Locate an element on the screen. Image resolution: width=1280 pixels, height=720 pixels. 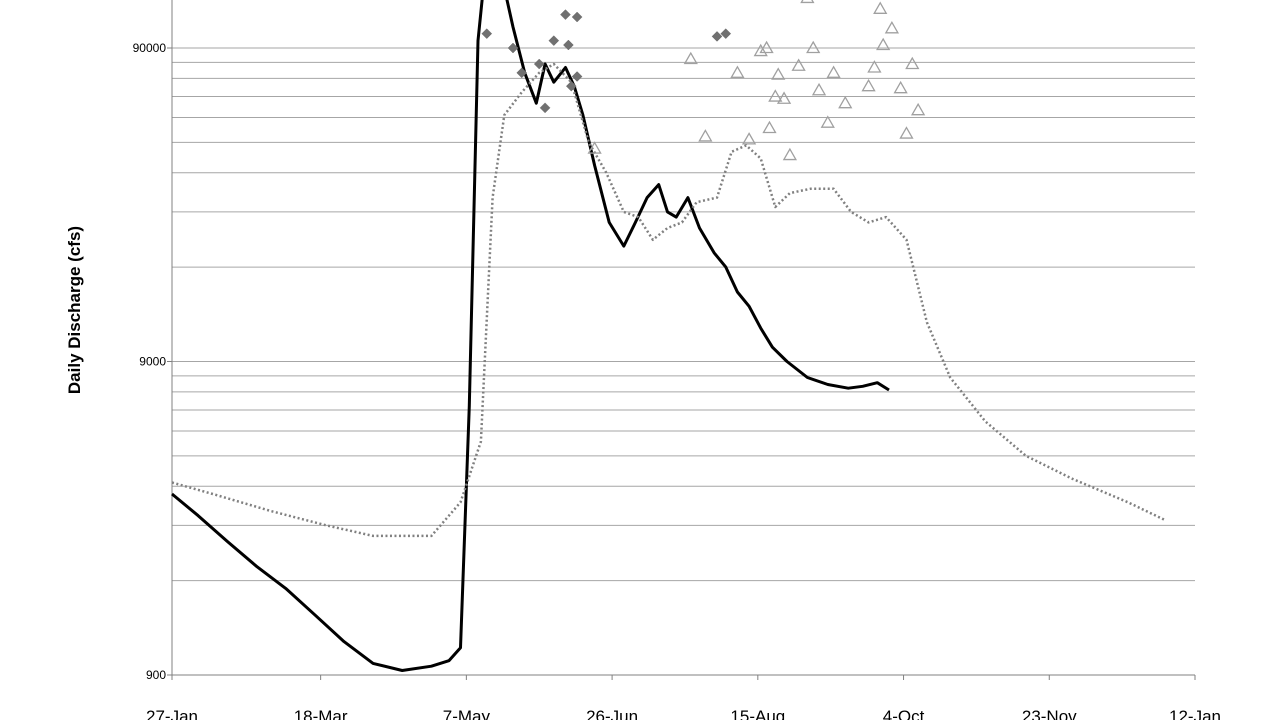
x-tick-label: 4-Oct is located at coordinates (904, 713).